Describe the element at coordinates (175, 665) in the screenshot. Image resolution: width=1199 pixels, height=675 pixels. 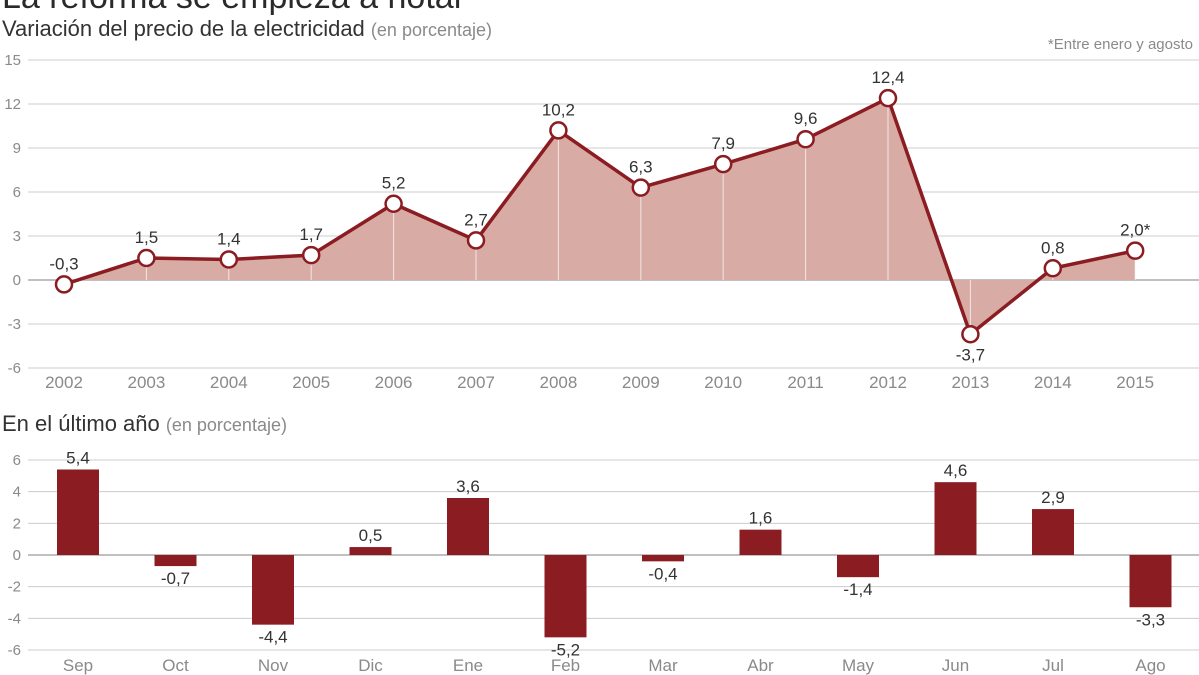
I see `x-tick-label: Oct` at that location.